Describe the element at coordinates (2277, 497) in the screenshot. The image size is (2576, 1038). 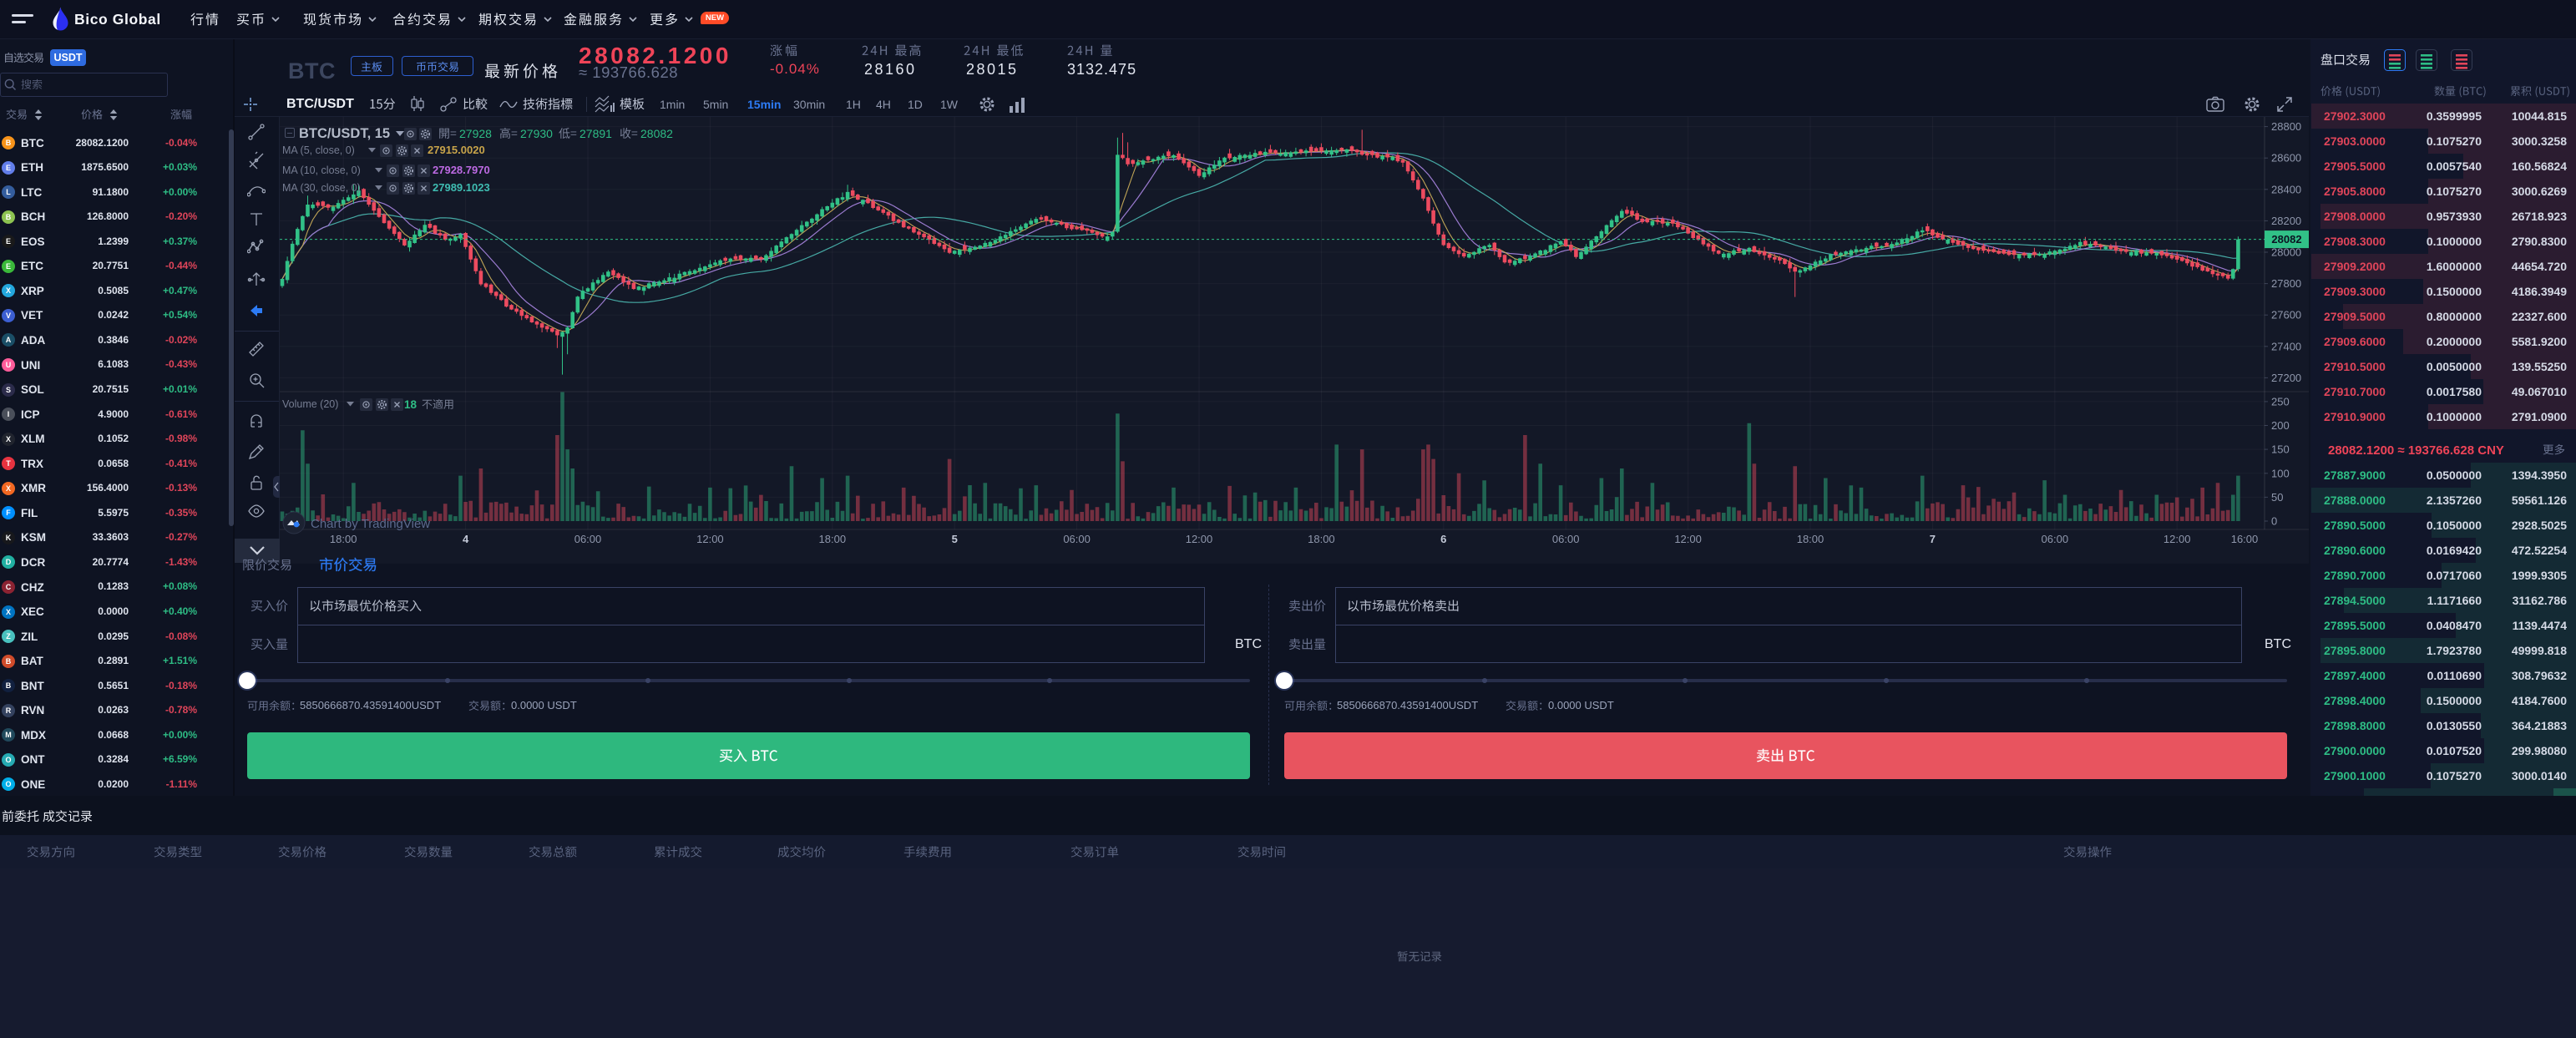
I see `svg-text: 50` at that location.